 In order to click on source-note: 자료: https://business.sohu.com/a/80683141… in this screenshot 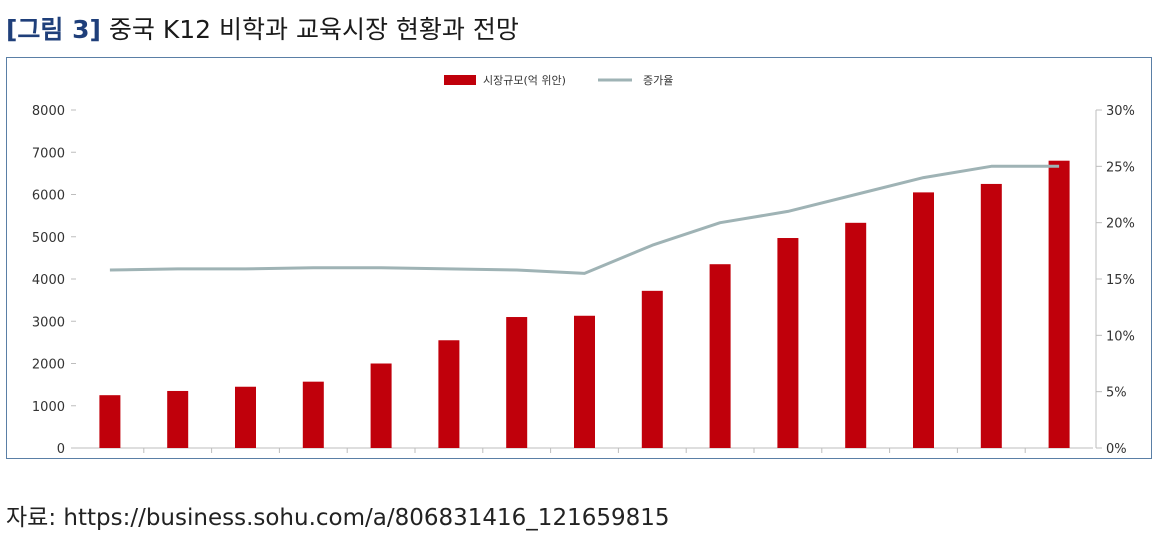, I will do `click(338, 518)`.